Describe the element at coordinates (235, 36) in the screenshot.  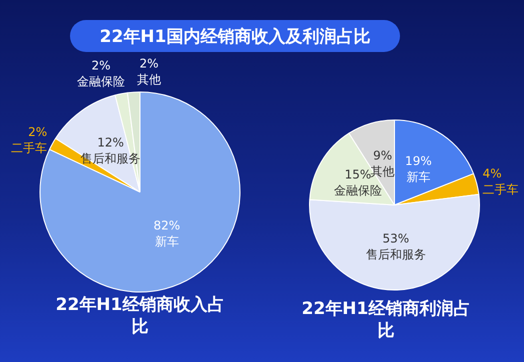
I see `text: 22年H1国内经销商收入及利润占比` at that location.